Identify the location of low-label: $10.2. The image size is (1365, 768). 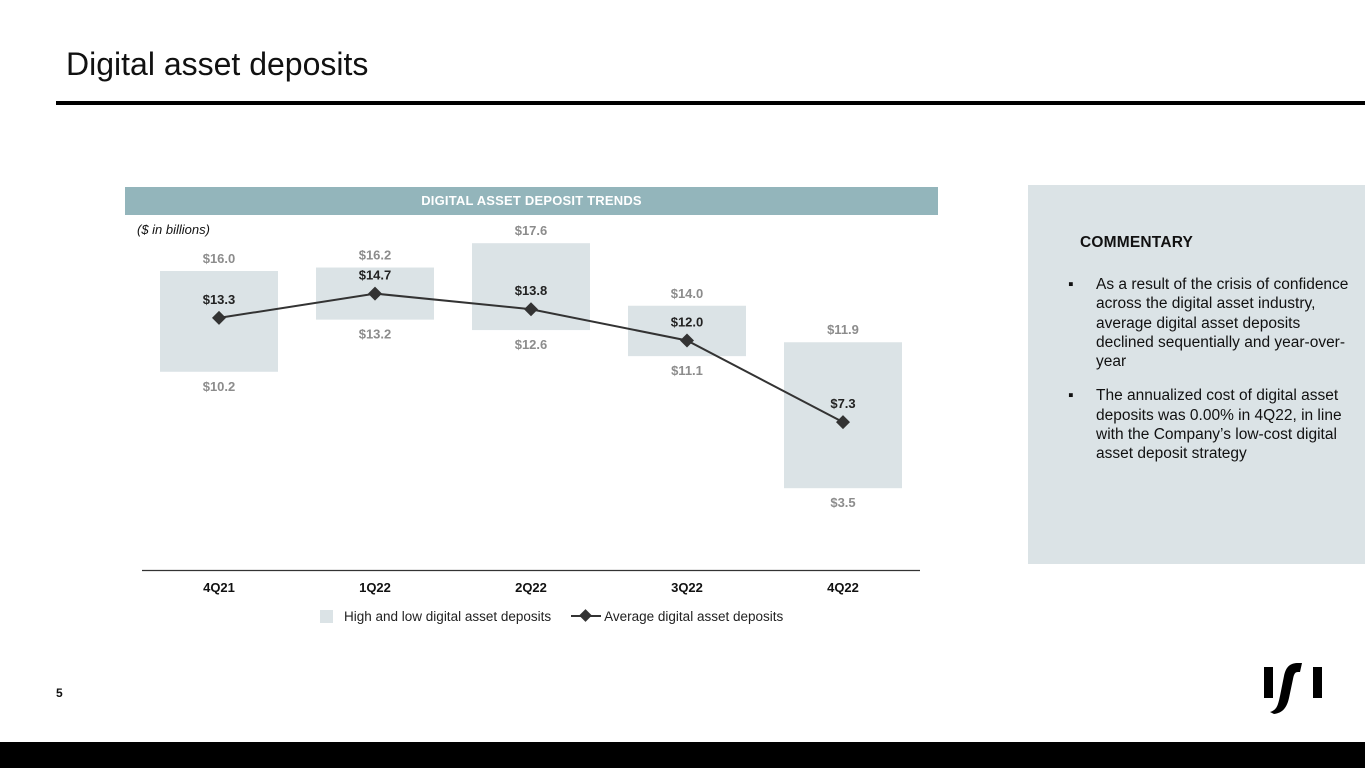
(219, 386).